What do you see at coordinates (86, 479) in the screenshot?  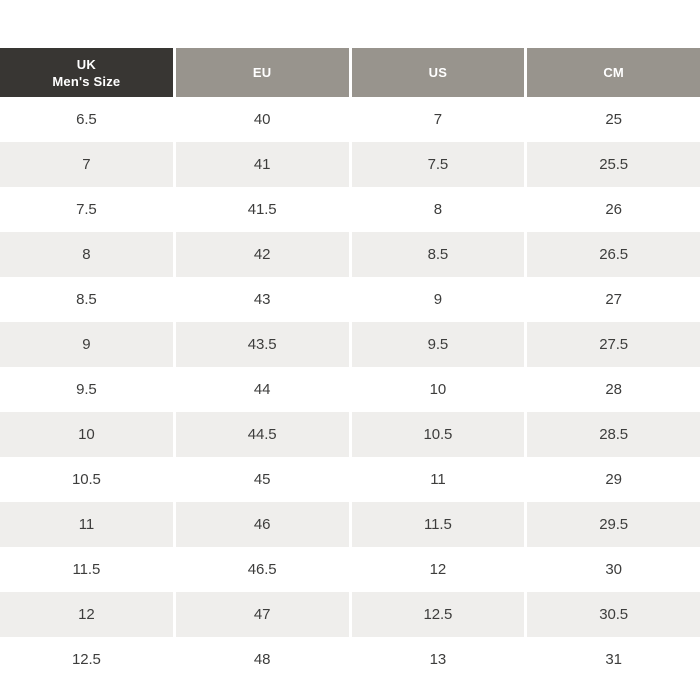 I see `cell-uk: 10.5` at bounding box center [86, 479].